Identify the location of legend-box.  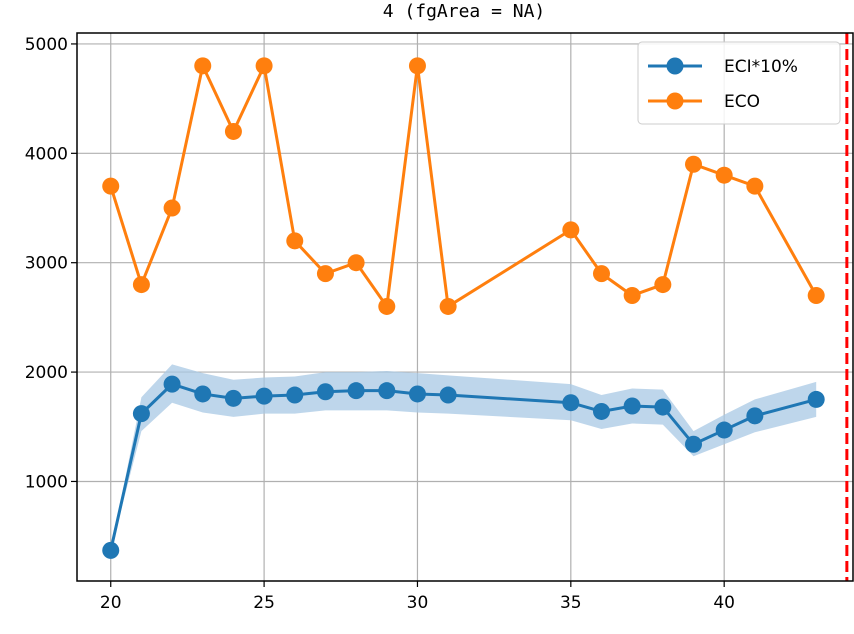
(739, 83).